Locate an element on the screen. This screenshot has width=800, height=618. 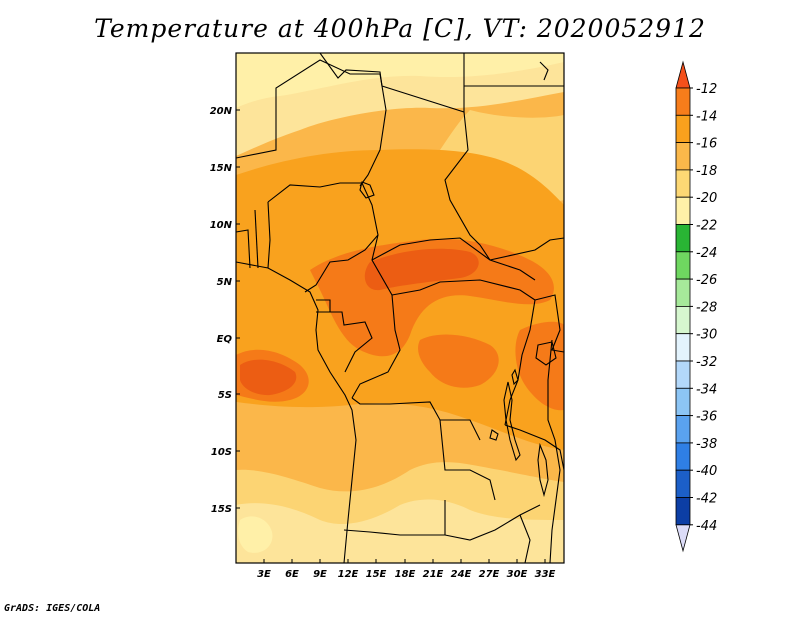
colorbar-label: -44 is located at coordinates (706, 526).